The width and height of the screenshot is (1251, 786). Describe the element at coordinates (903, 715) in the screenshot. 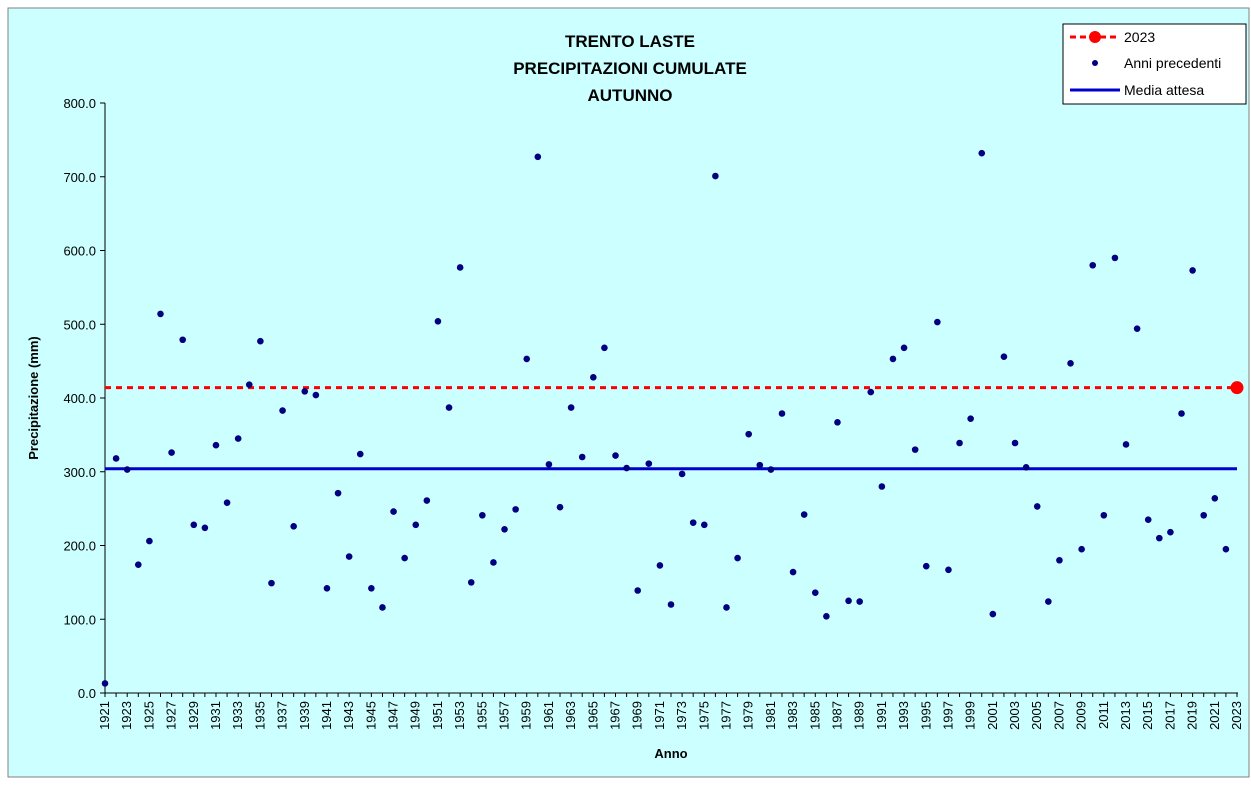

I see `x-tick-label: 1993` at that location.